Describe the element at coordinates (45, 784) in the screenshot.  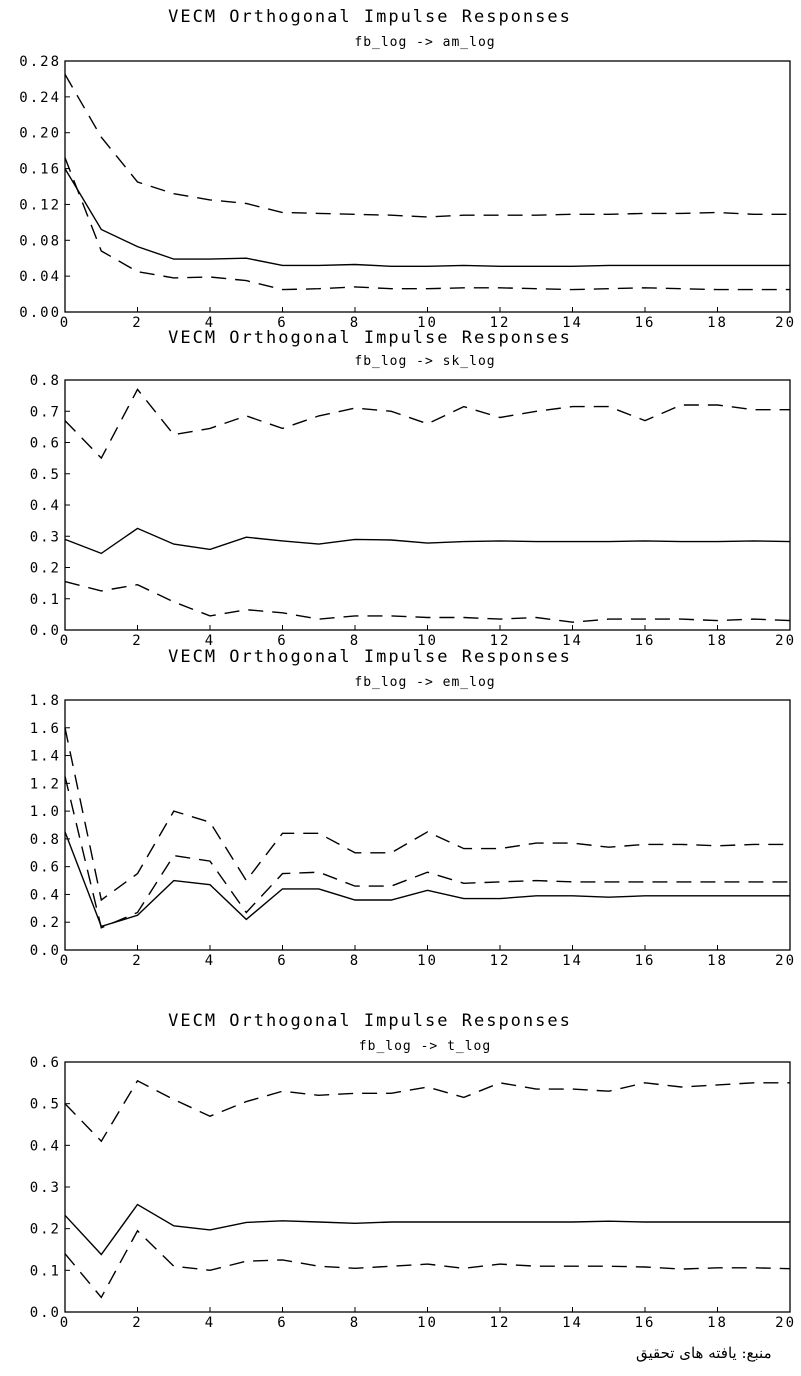
I see `y-tick-label: 1.2` at that location.